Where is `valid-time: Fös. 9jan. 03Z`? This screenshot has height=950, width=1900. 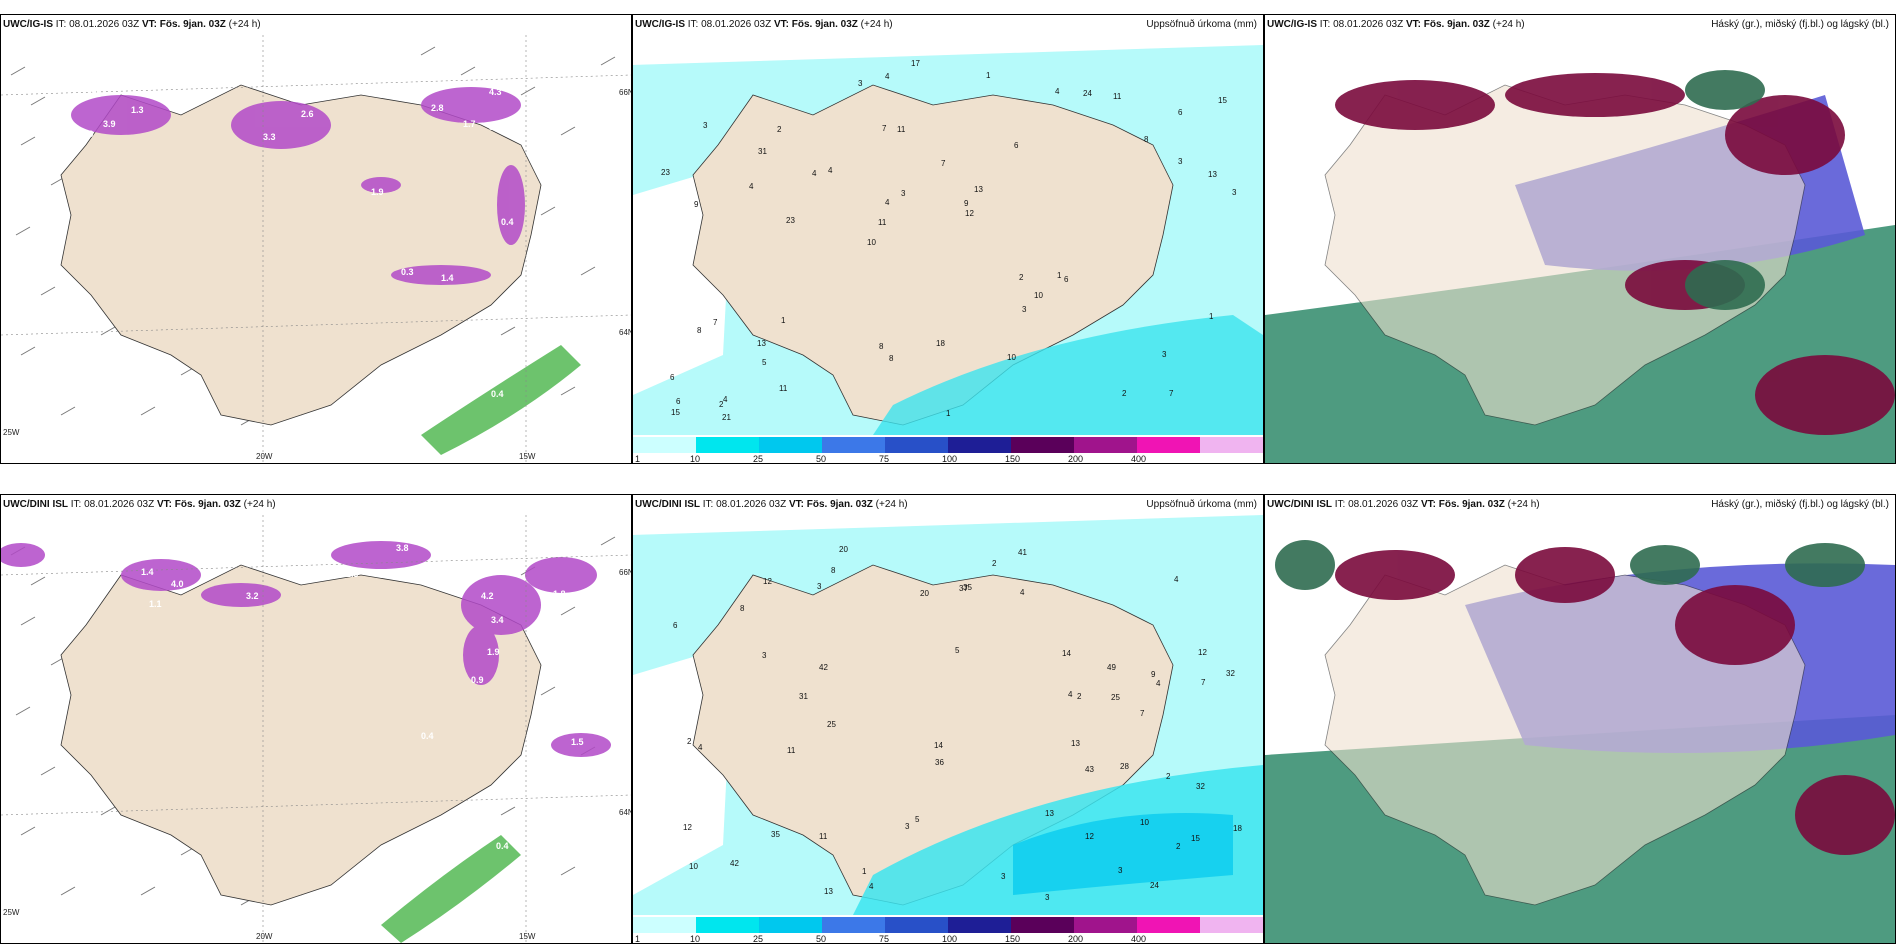 valid-time: Fös. 9jan. 03Z is located at coordinates (1456, 24).